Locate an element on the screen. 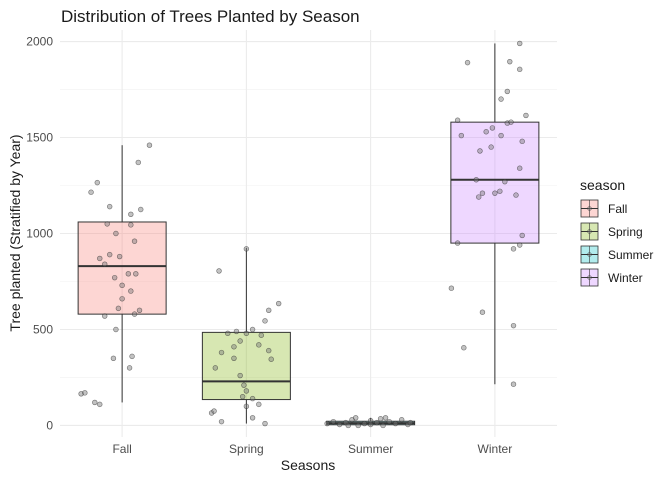 The width and height of the screenshot is (672, 485). y-tick-label: 500 is located at coordinates (43, 329).